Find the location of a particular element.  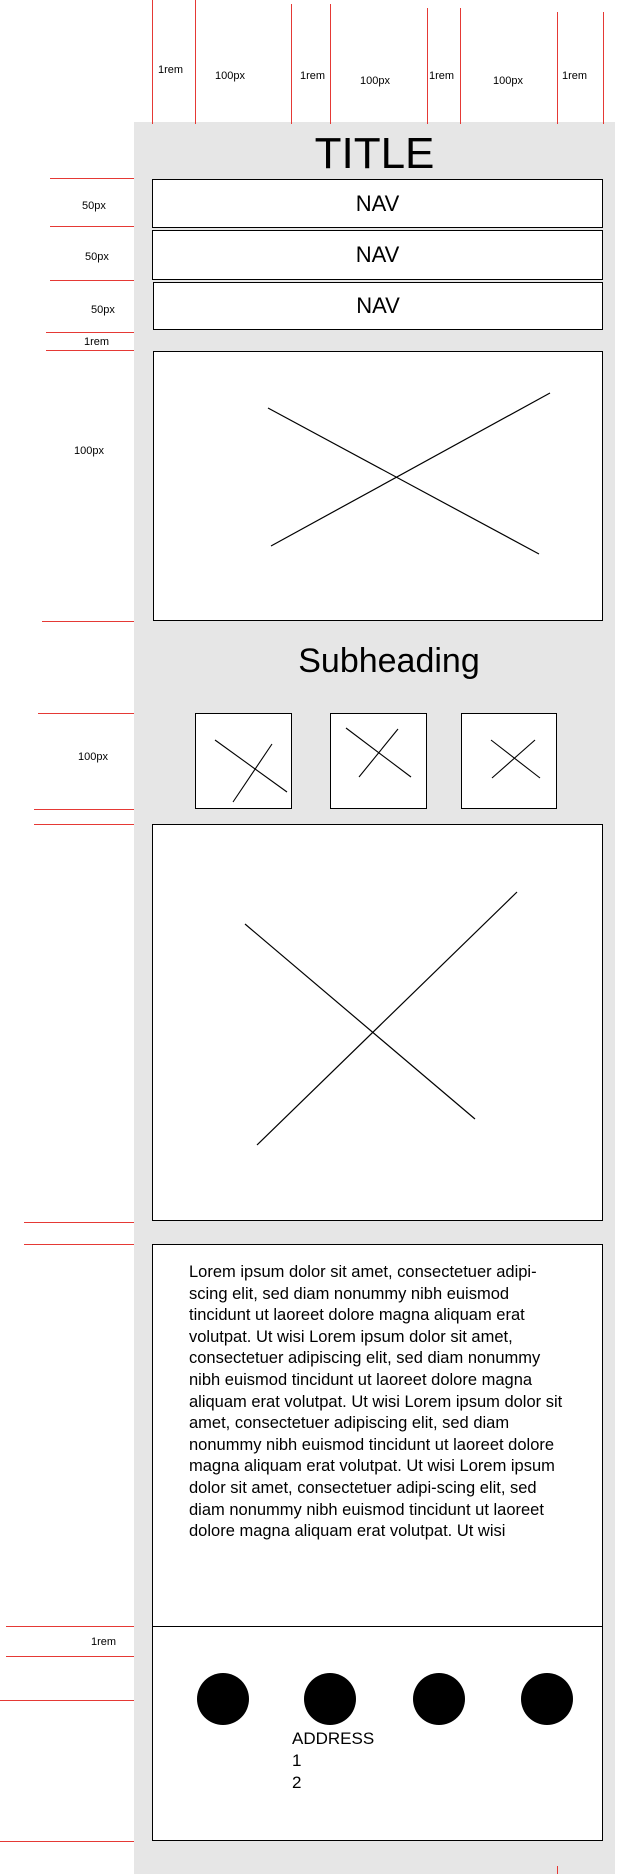

nav-bar-1: NAV is located at coordinates (377, 203).